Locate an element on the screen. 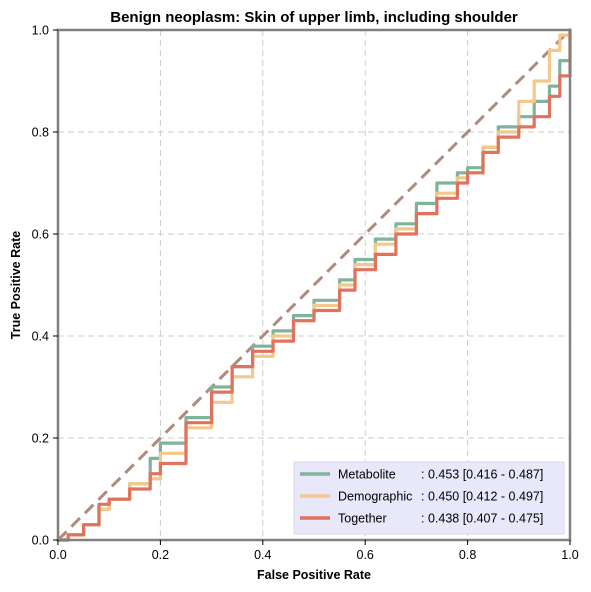  x-tick-label: 1.0 is located at coordinates (569, 555).